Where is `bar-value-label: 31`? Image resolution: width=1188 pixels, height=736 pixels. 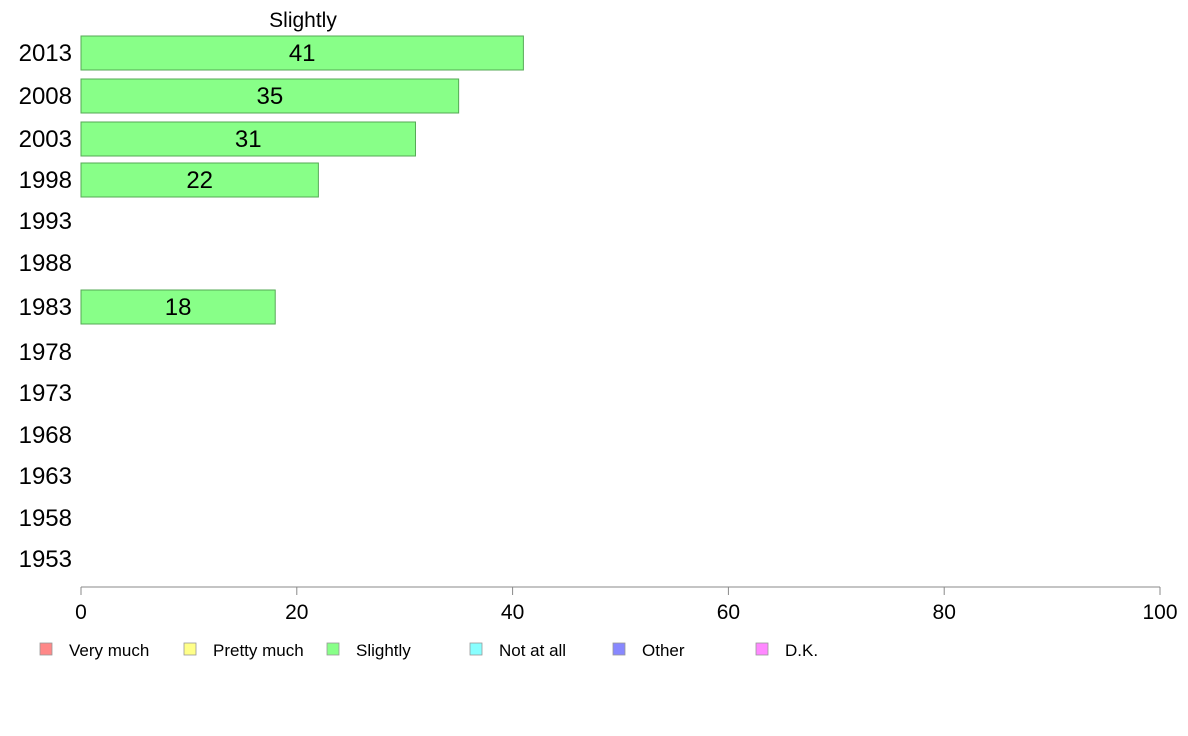
bar-value-label: 31 is located at coordinates (248, 139).